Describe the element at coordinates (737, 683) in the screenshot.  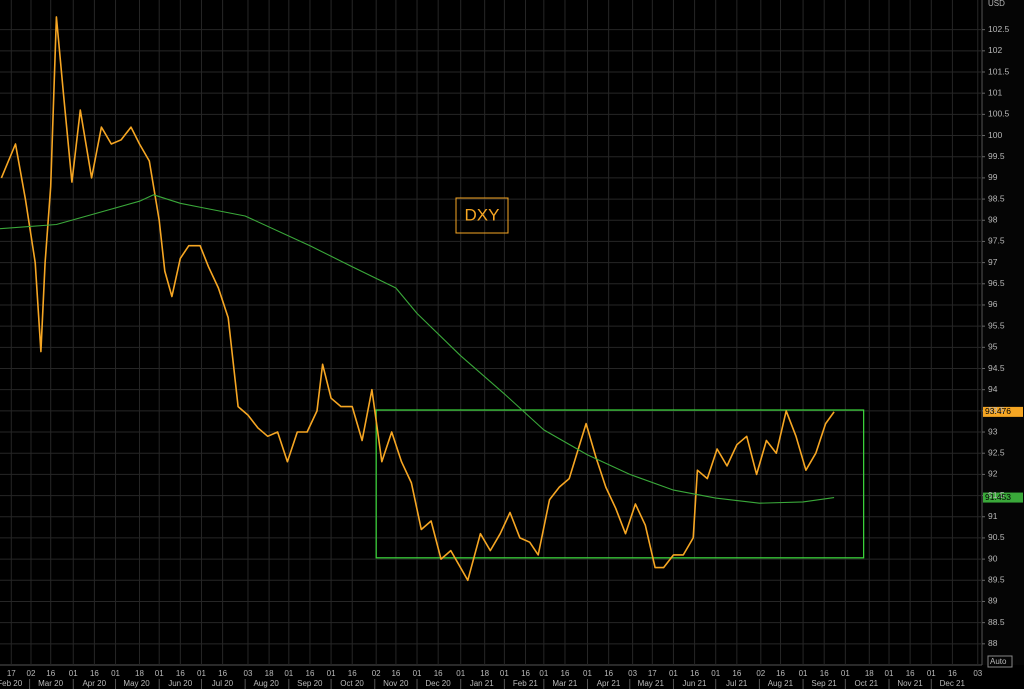
I see `month-label: Jul 21` at that location.